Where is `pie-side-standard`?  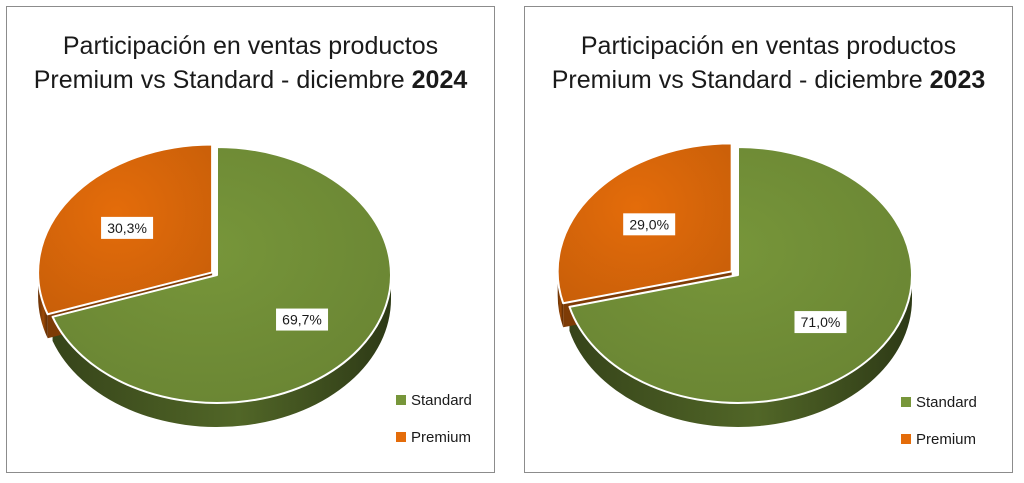 pie-side-standard is located at coordinates (740, 351).